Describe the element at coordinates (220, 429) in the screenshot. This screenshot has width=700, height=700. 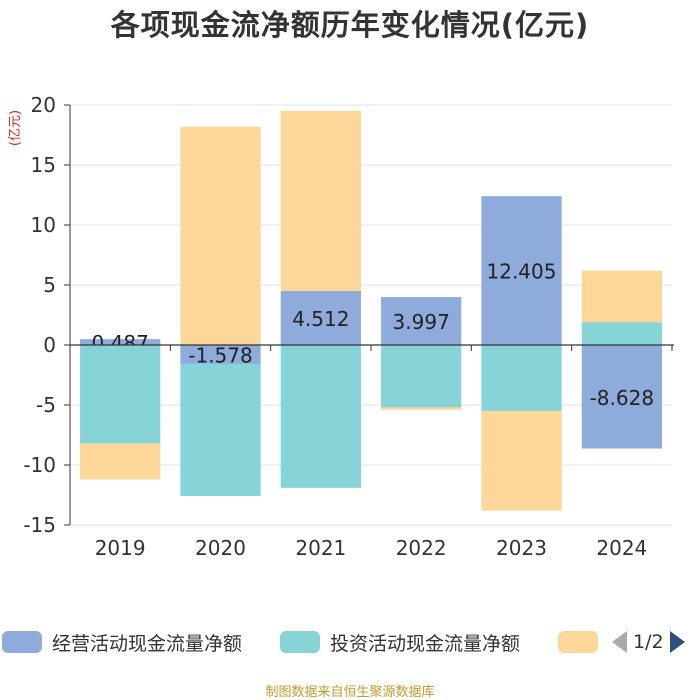
I see `bar-s1-2020` at that location.